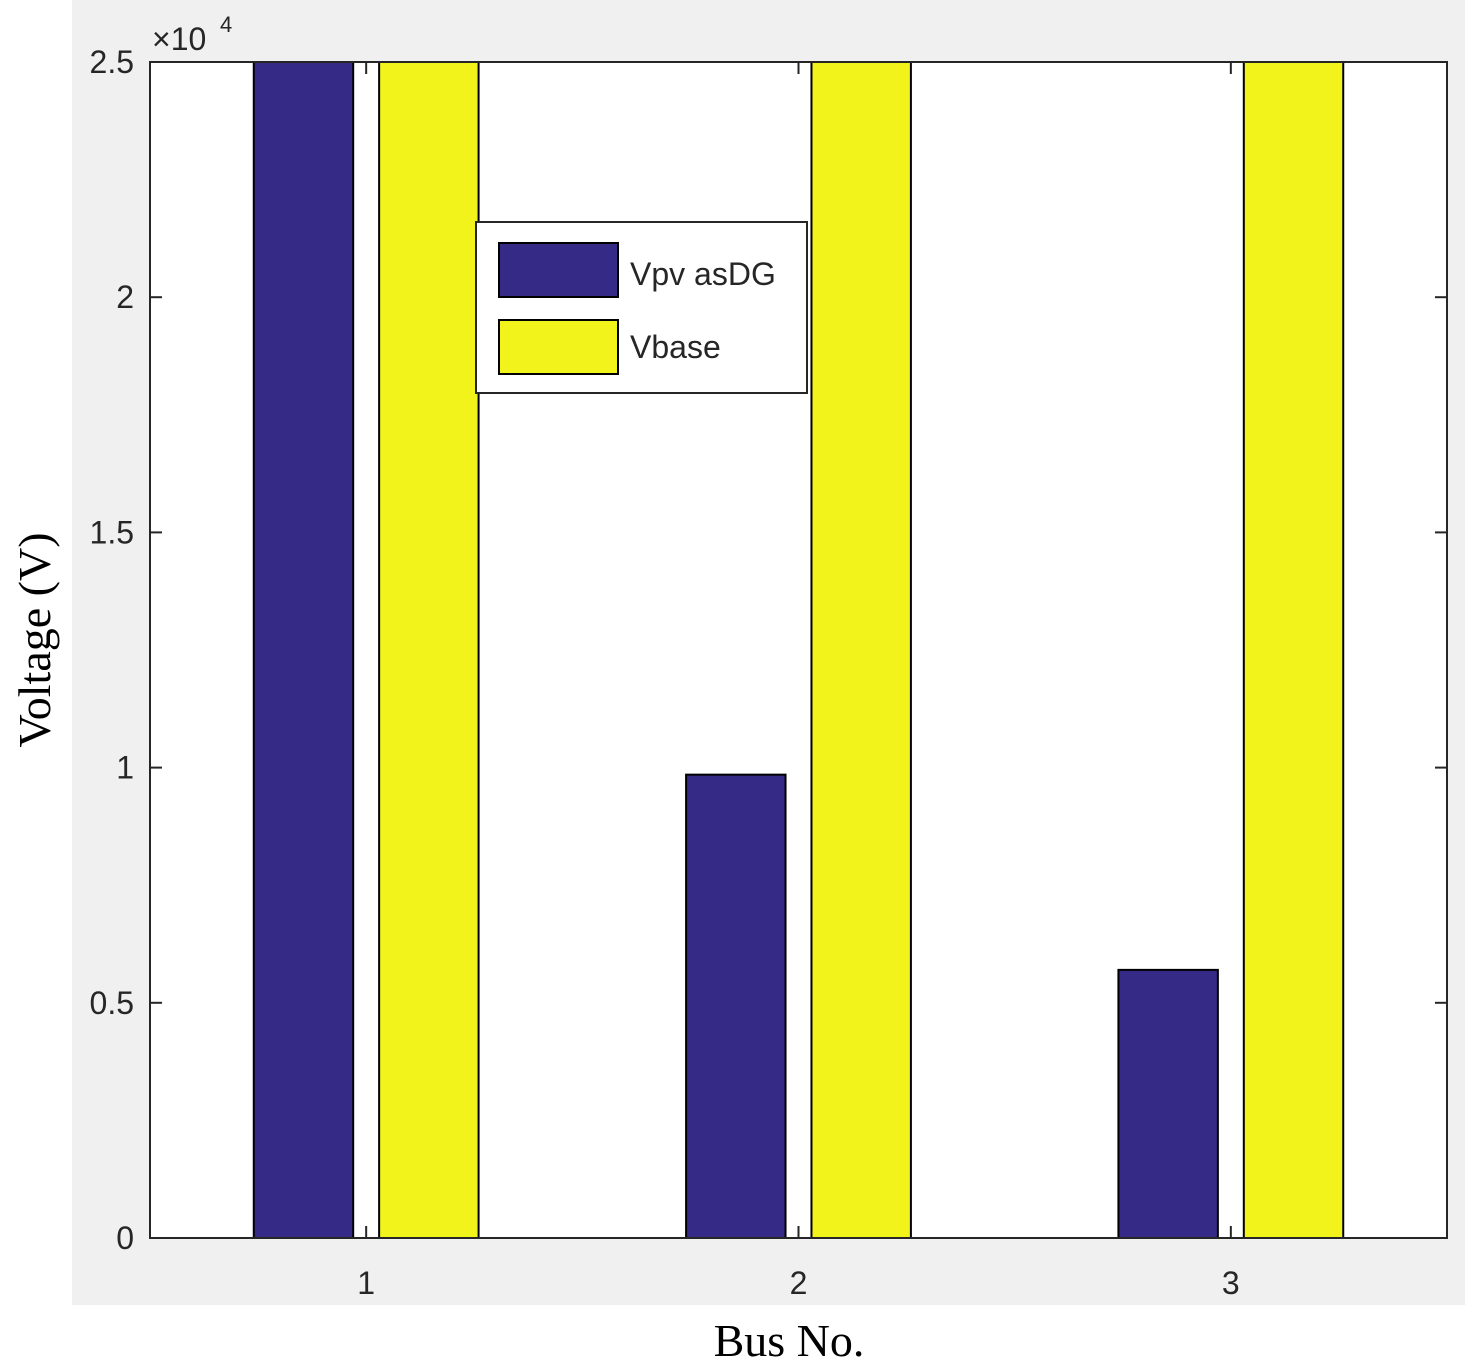 The width and height of the screenshot is (1465, 1366). What do you see at coordinates (112, 1003) in the screenshot?
I see `y-tick-label: 0.5` at bounding box center [112, 1003].